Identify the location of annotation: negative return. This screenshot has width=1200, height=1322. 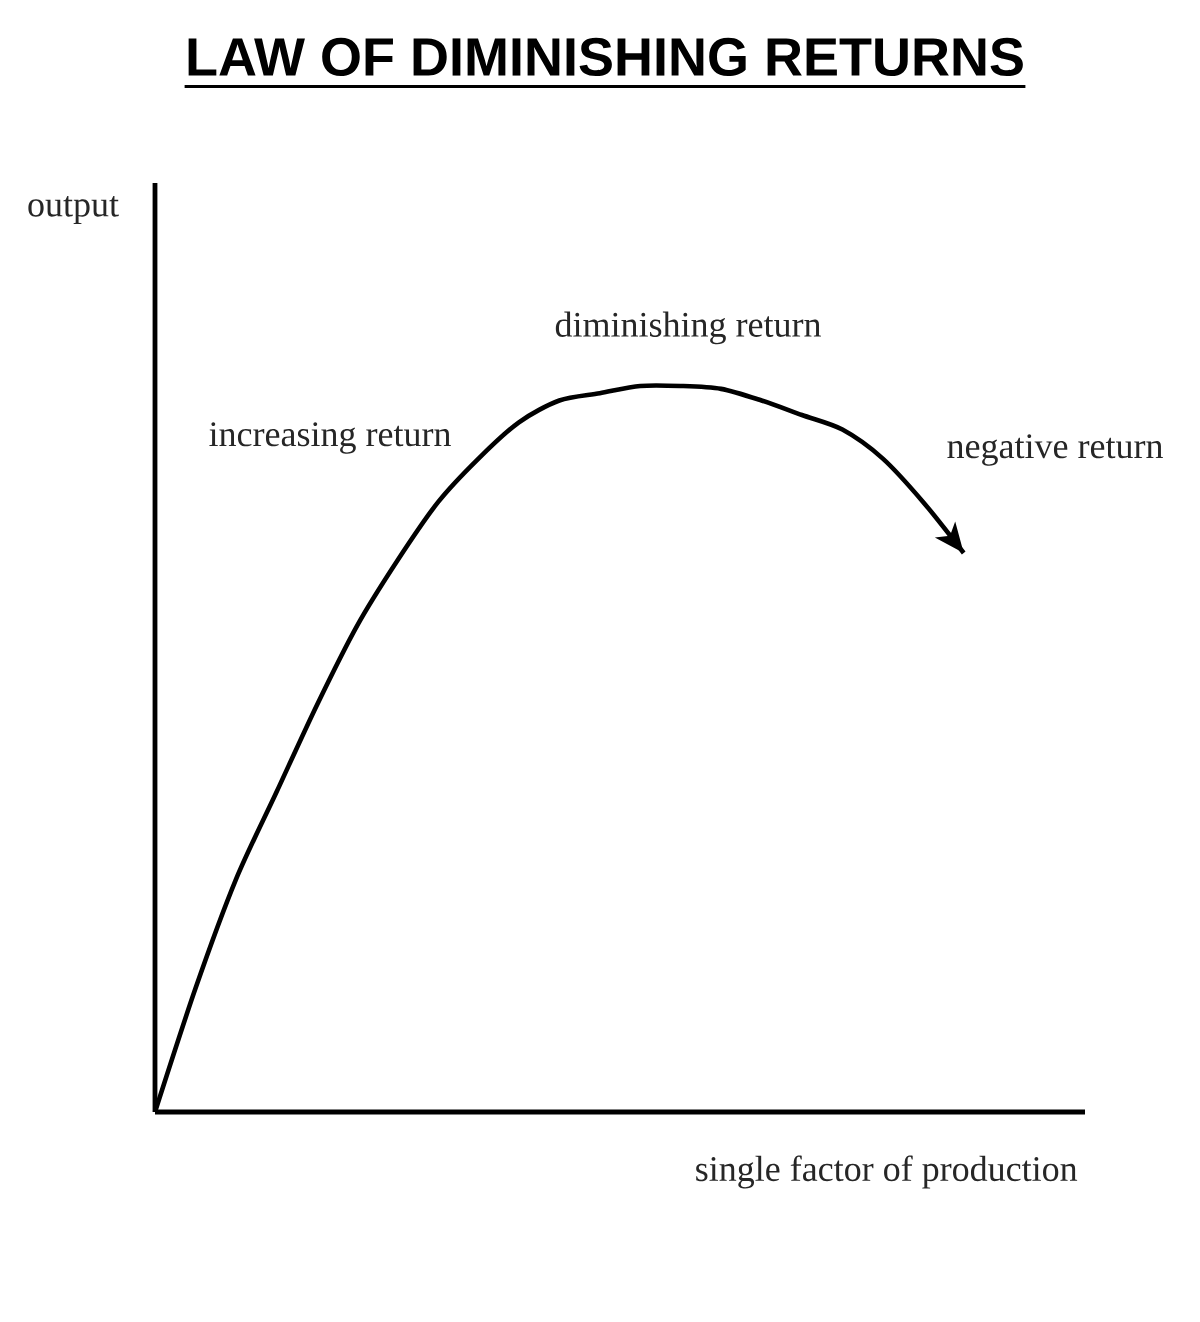
(1055, 450).